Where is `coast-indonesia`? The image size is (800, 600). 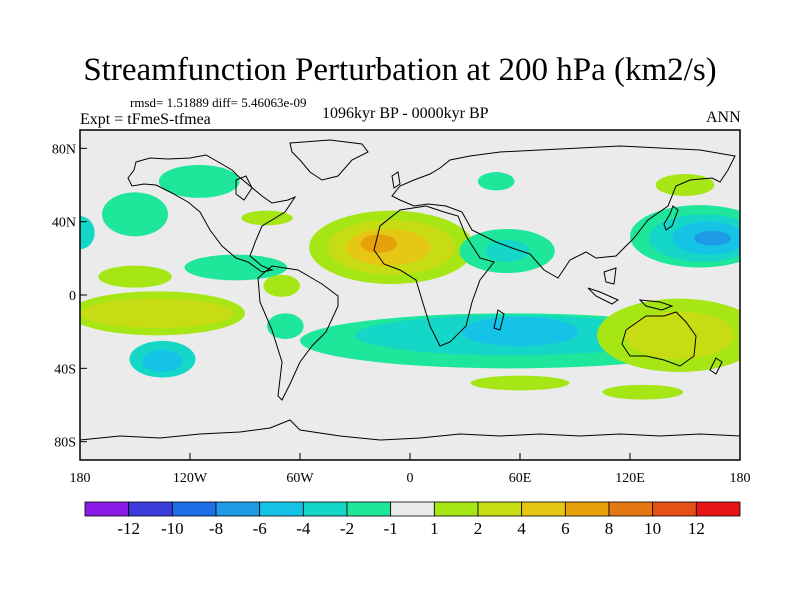 coast-indonesia is located at coordinates (630, 289).